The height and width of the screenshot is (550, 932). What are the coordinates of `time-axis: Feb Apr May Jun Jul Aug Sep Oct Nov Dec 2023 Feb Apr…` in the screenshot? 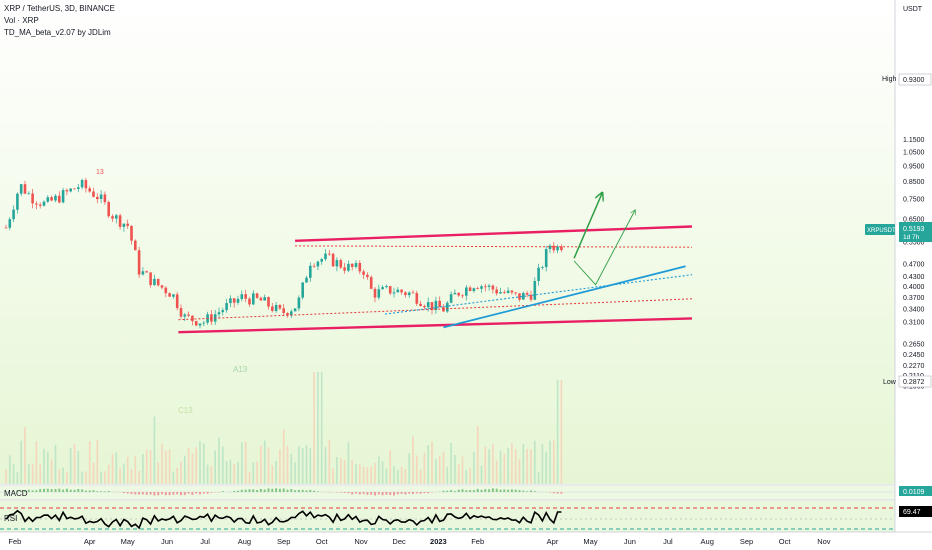 It's located at (419, 541).